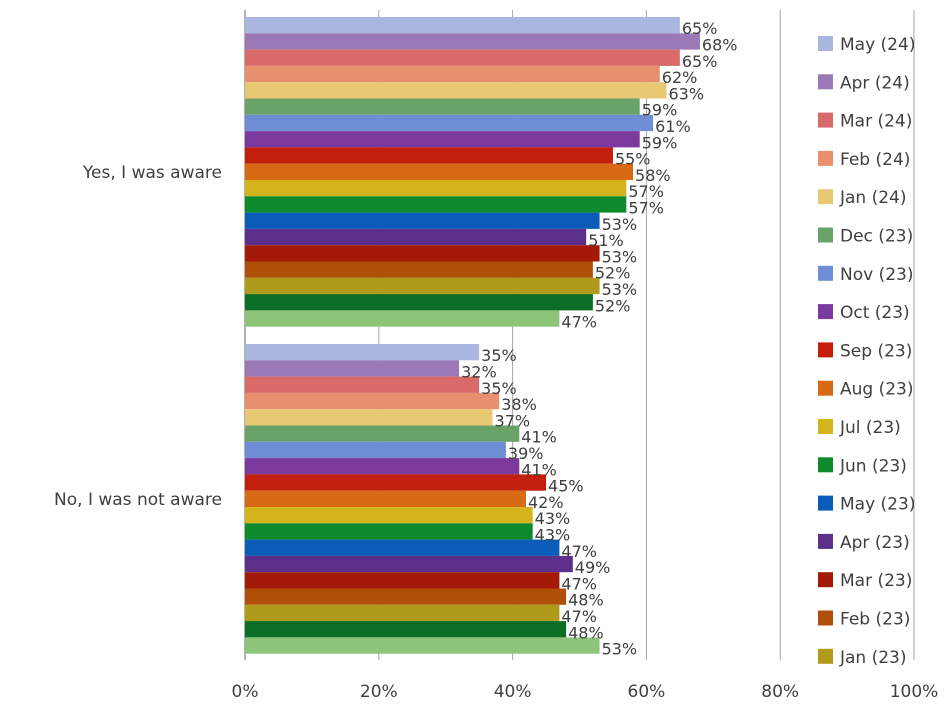 The height and width of the screenshot is (707, 944). What do you see at coordinates (876, 351) in the screenshot?
I see `legend-label: Sep (23)` at bounding box center [876, 351].